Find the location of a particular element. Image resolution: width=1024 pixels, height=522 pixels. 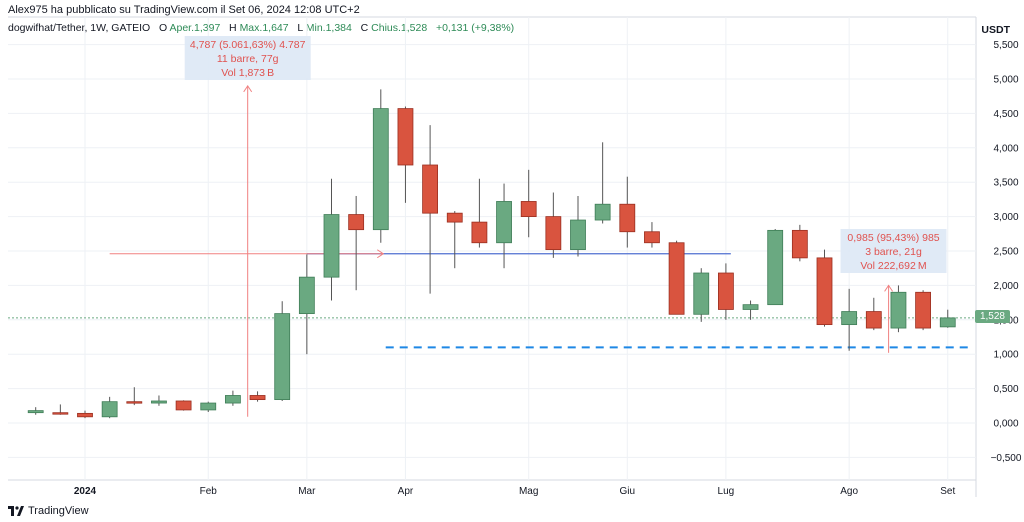

ohlc-high-label: H is located at coordinates (233, 28).